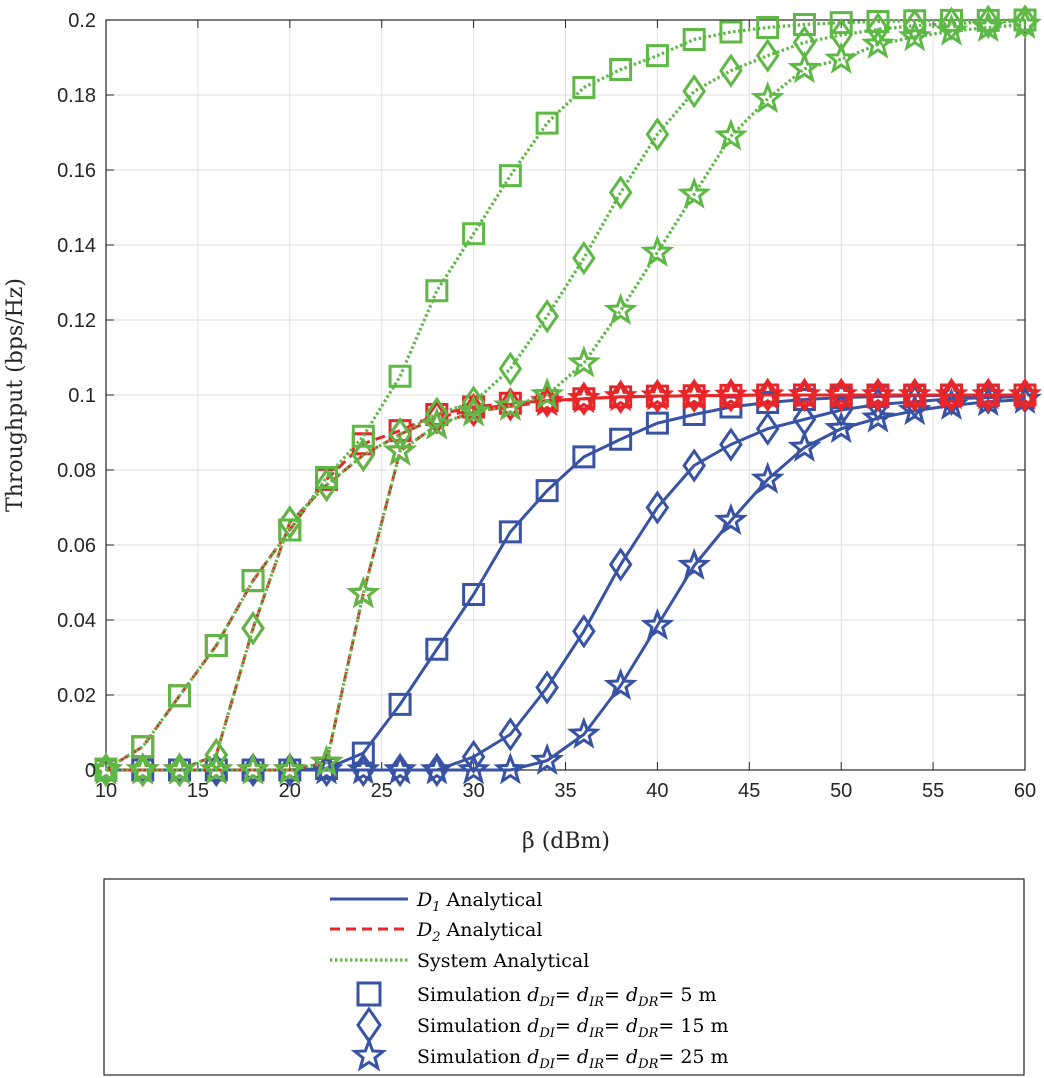  I want to click on x-tick-label: 25, so click(382, 791).